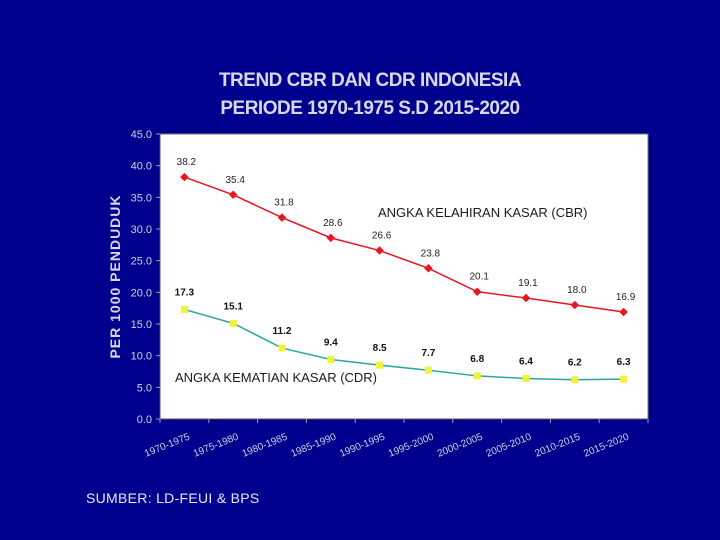 The image size is (720, 540). What do you see at coordinates (265, 445) in the screenshot?
I see `x-tick-label: 1980-1985` at bounding box center [265, 445].